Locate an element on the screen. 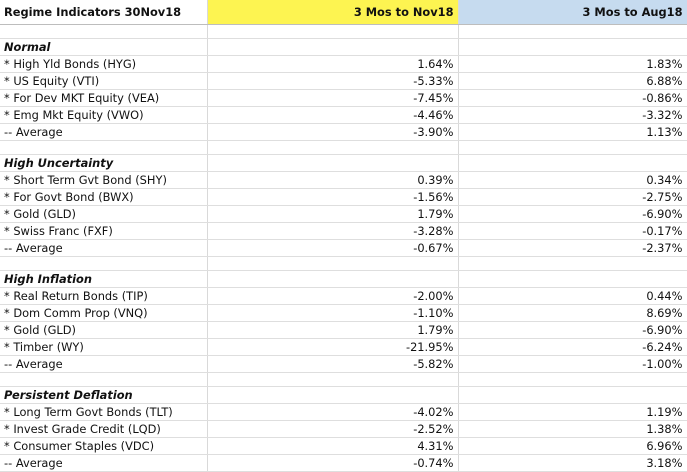 This screenshot has height=472, width=687. average-row: -- Average -0.67% -2.37% is located at coordinates (343, 248).